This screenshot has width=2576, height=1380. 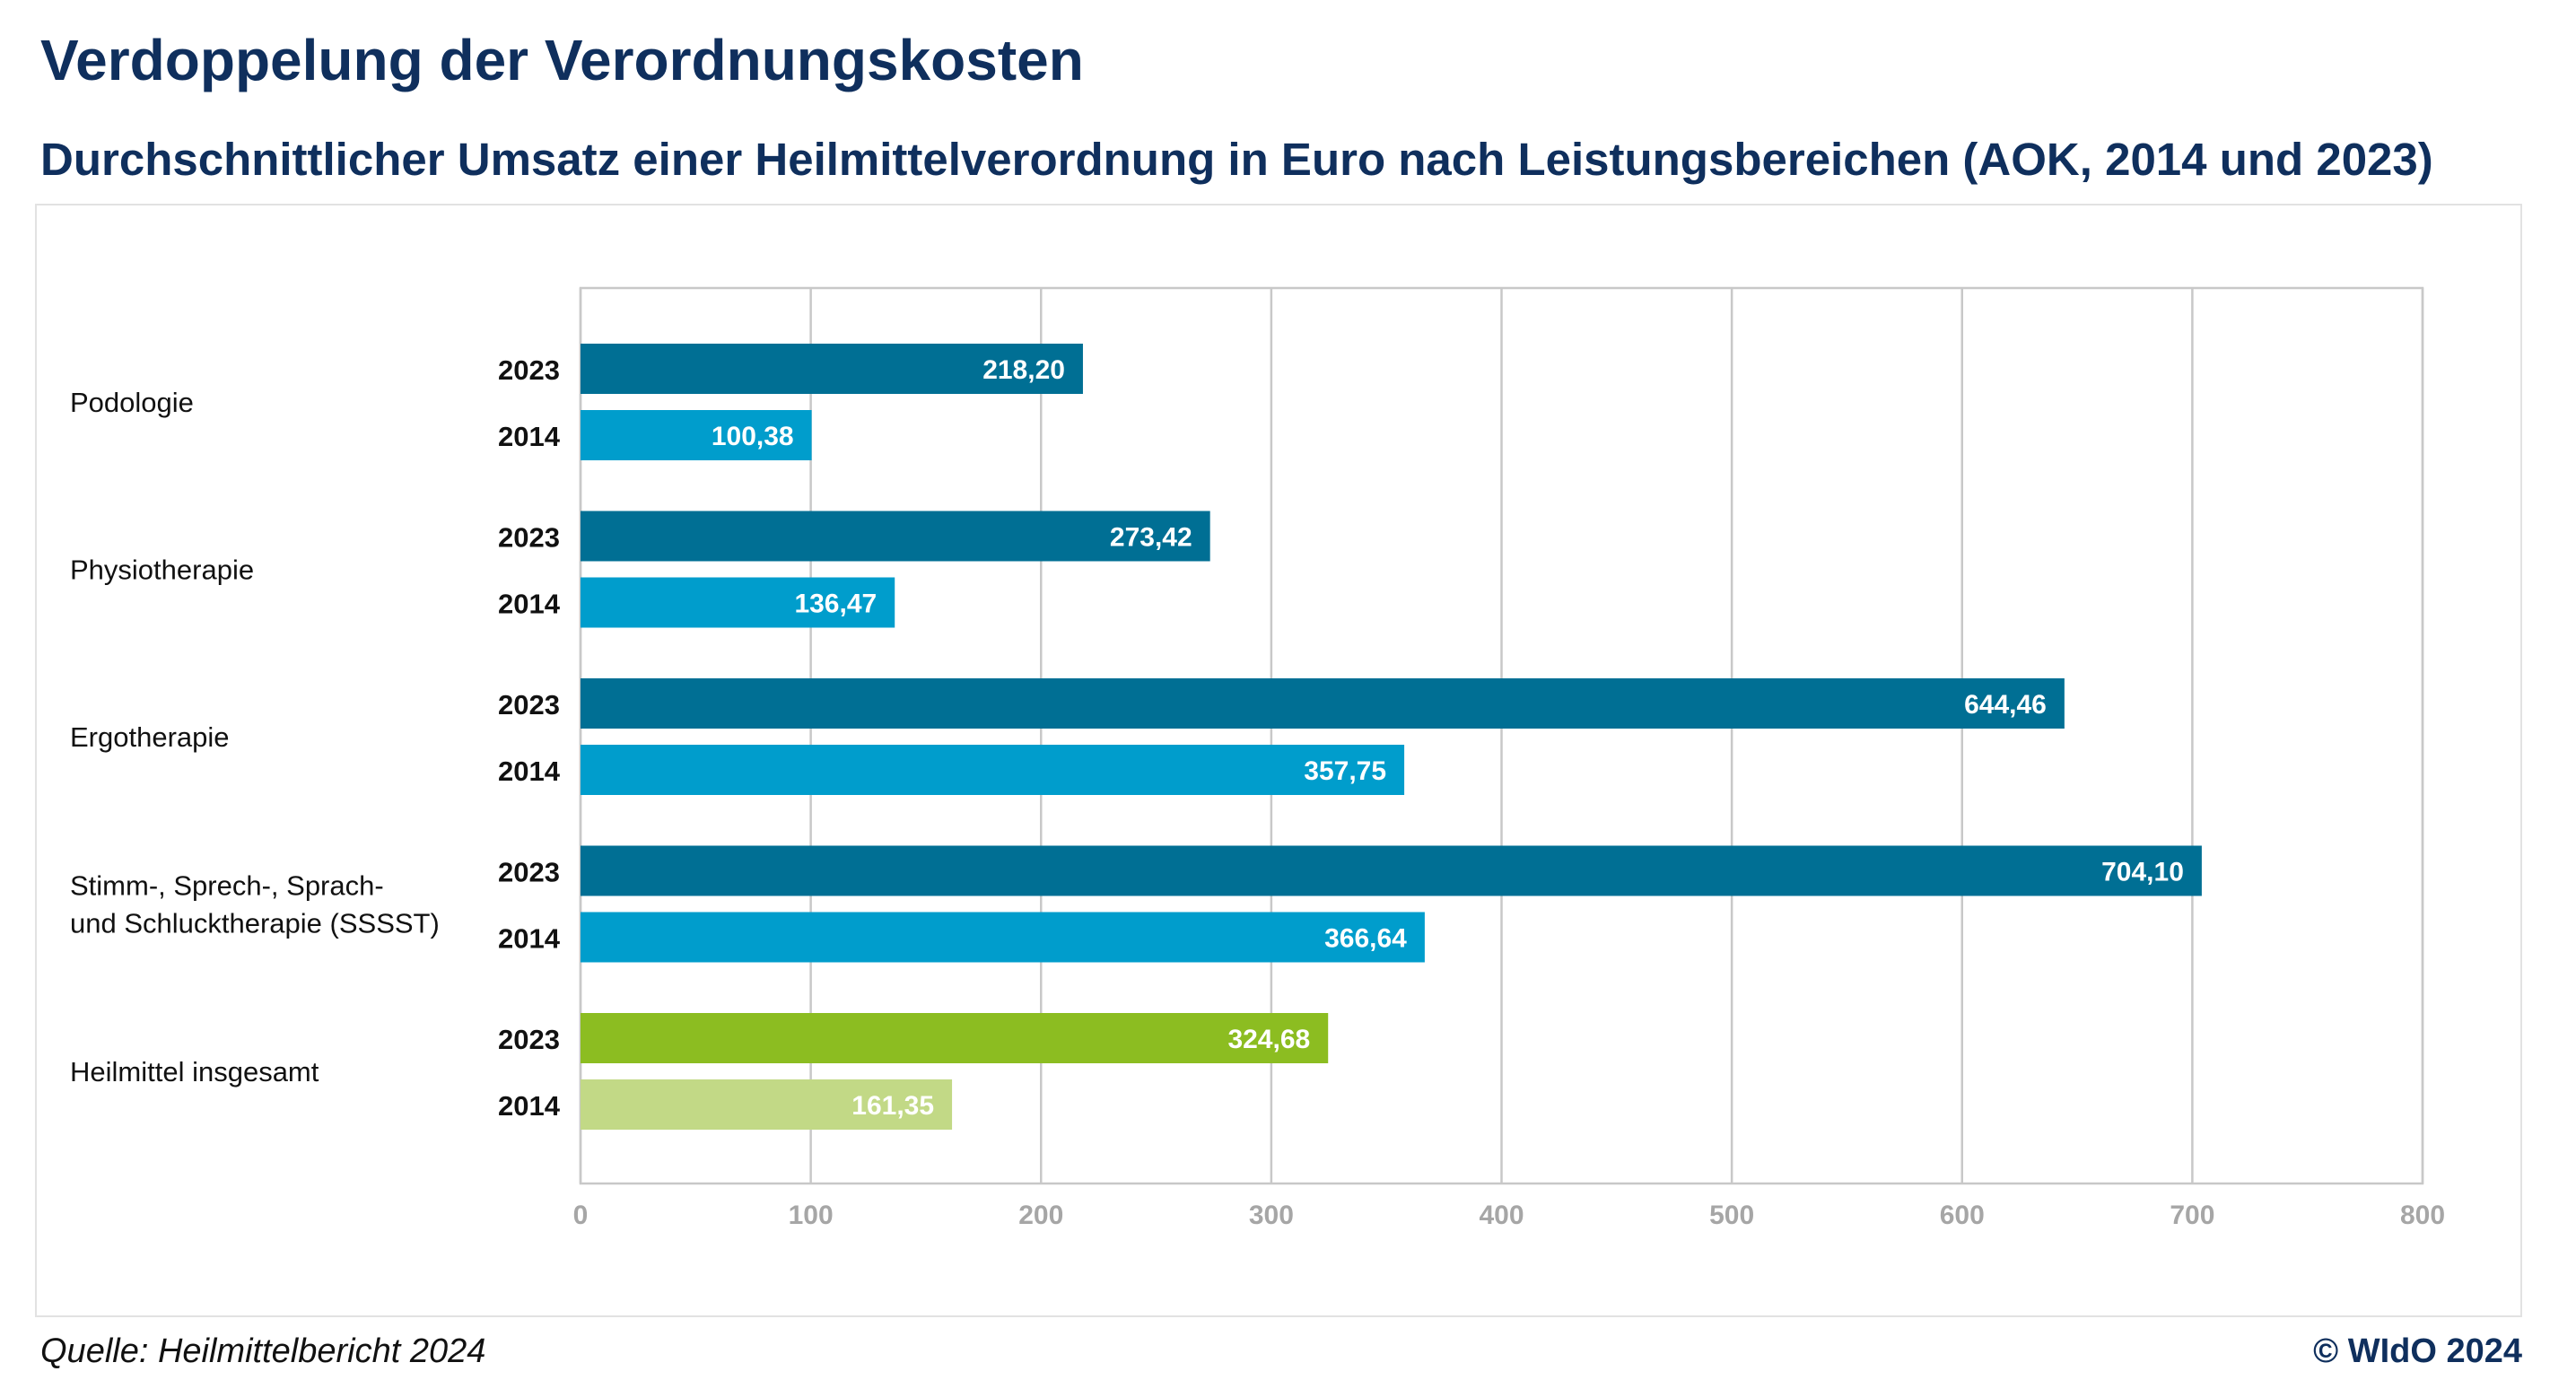 What do you see at coordinates (1502, 1215) in the screenshot?
I see `x-tick-label: 400` at bounding box center [1502, 1215].